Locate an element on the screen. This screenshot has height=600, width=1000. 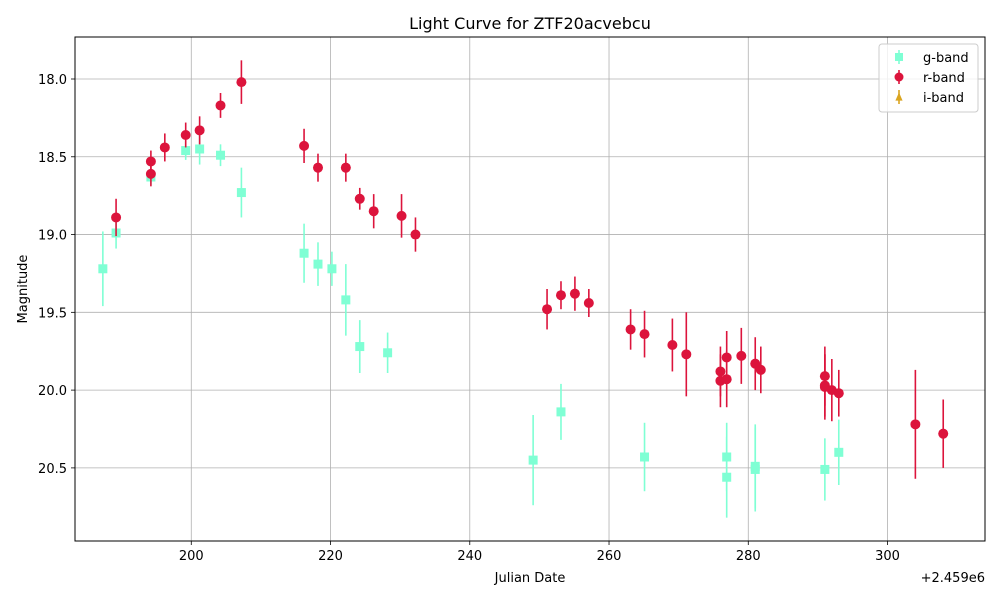
r-band-legend-entry: r-band is located at coordinates (929, 78).